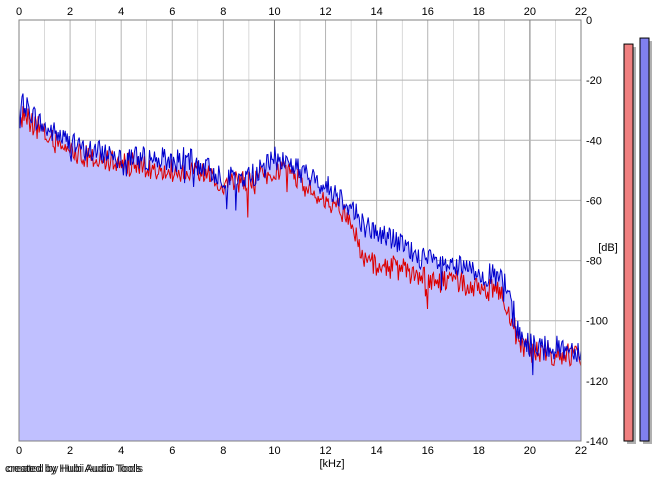 This screenshot has width=664, height=481. I want to click on x-tick-label-bottom: 2, so click(70, 451).